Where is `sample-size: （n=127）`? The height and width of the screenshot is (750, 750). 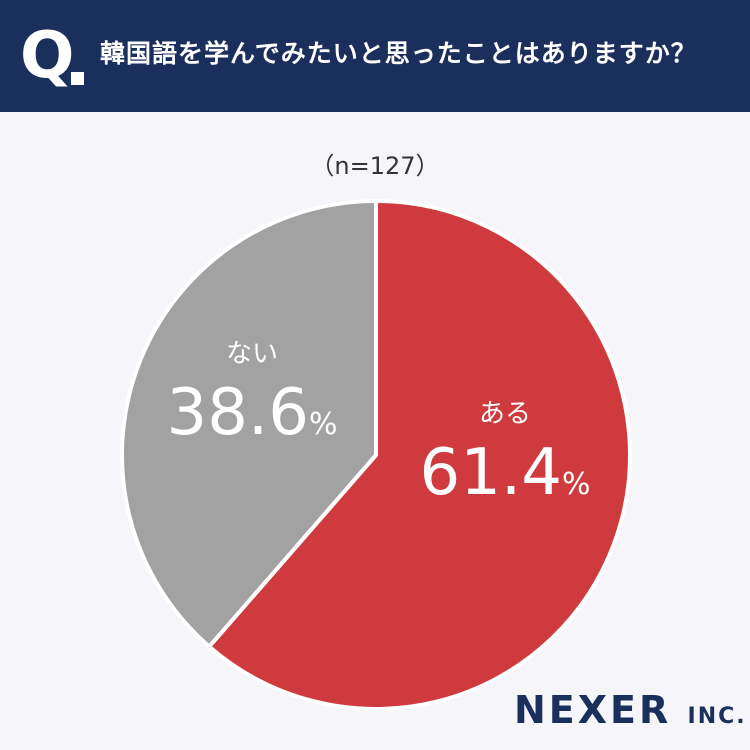 sample-size: （n=127） is located at coordinates (375, 166).